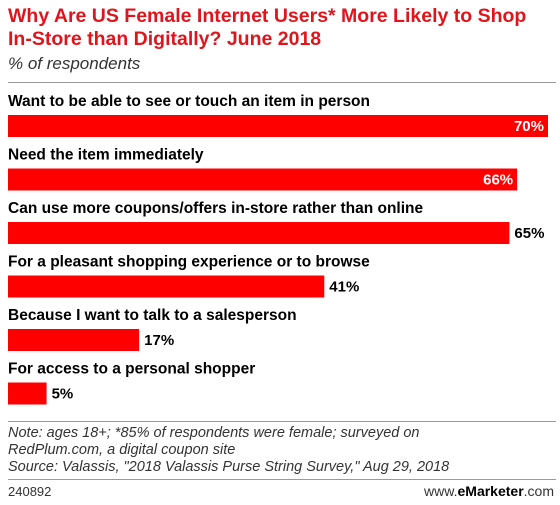 The image size is (560, 505). Describe the element at coordinates (282, 479) in the screenshot. I see `bottom-divider` at that location.